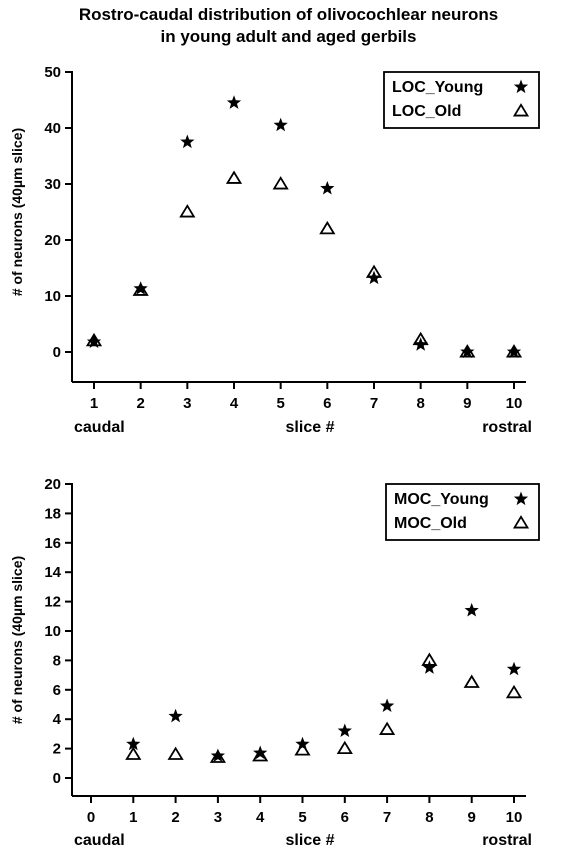  I want to click on y-tick-label: 16, so click(52, 543).